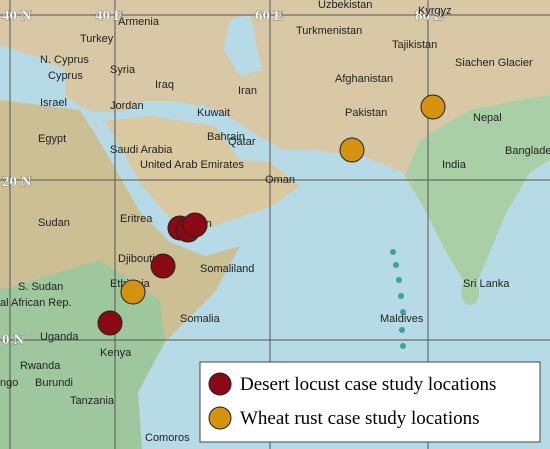 This screenshot has height=449, width=550. Describe the element at coordinates (65, 76) in the screenshot. I see `place-label: Cyprus` at that location.